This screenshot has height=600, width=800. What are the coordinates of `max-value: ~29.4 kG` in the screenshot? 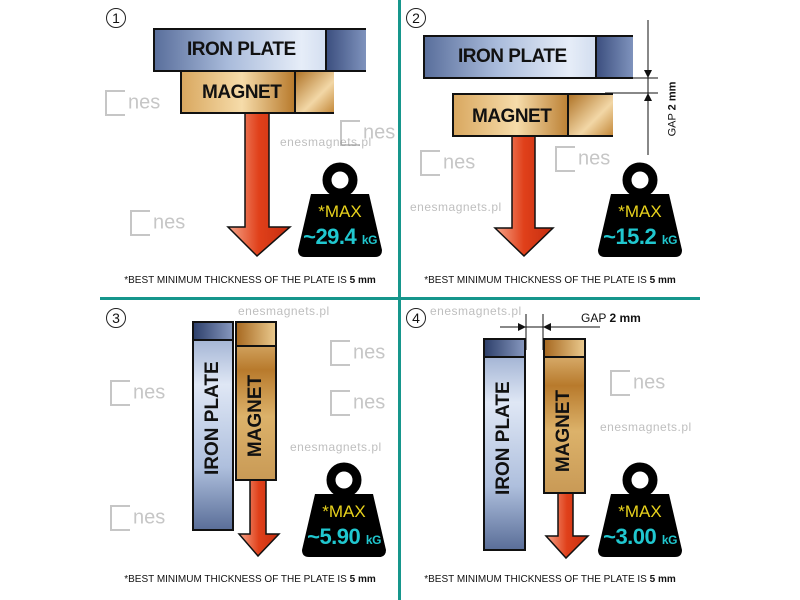 It's located at (340, 236).